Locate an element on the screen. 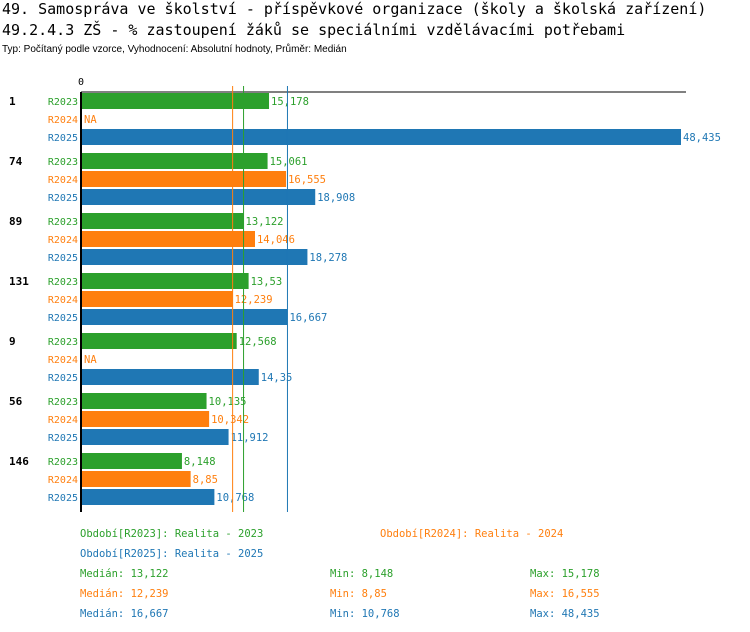  data-label: 12,239 is located at coordinates (254, 300).